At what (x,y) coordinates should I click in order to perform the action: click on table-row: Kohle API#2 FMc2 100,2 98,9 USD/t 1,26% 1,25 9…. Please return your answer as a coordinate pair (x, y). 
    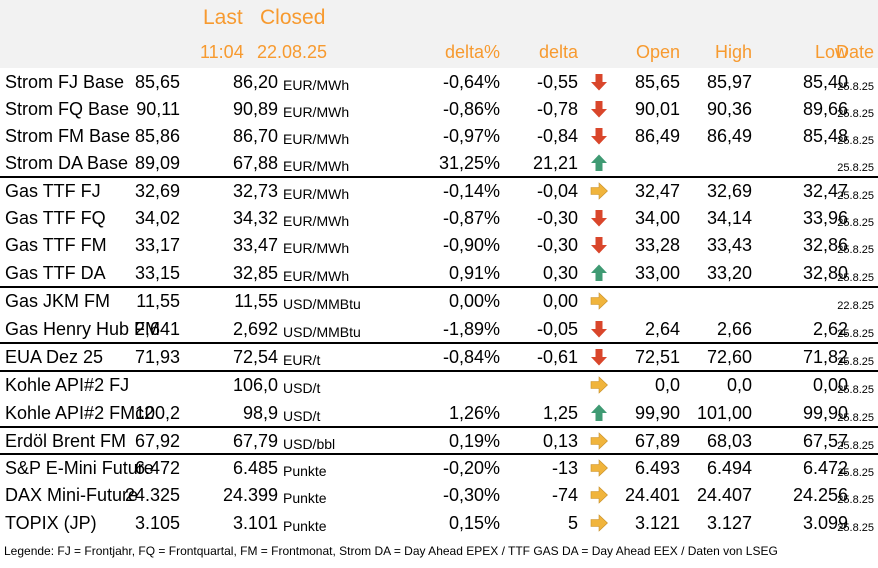
    Looking at the image, I should click on (439, 412).